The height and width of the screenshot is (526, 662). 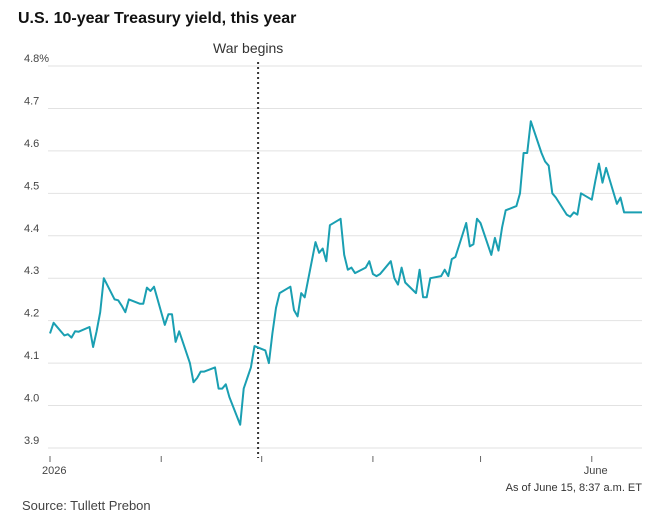 What do you see at coordinates (86, 505) in the screenshot?
I see `source-note: Source: Tullett Prebon` at bounding box center [86, 505].